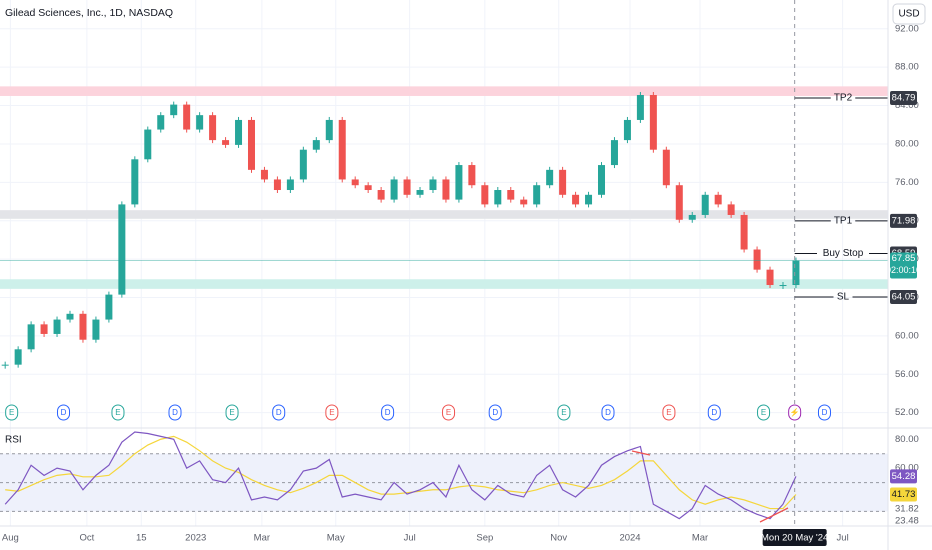  Describe the element at coordinates (909, 14) in the screenshot. I see `currency-button` at that location.